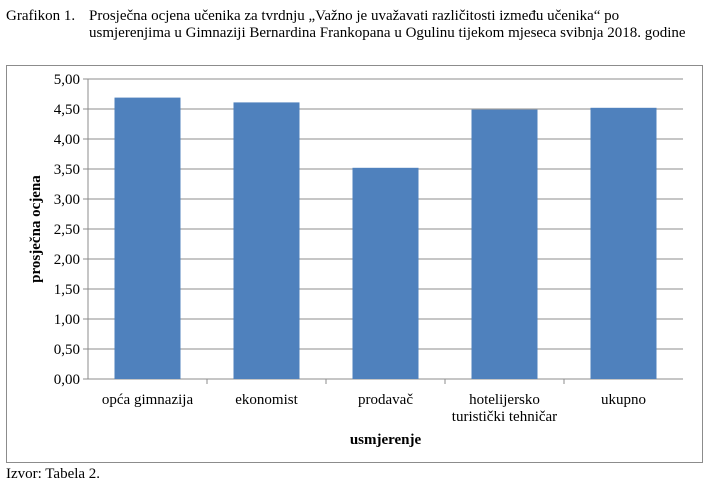 Image resolution: width=714 pixels, height=494 pixels. I want to click on category-label: turistički tehničar, so click(504, 417).